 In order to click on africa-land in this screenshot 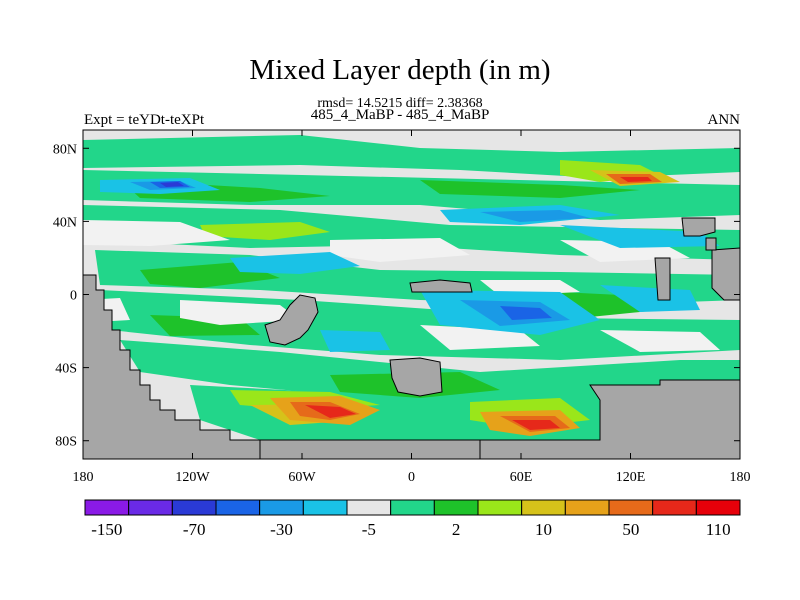, I will do `click(416, 377)`.